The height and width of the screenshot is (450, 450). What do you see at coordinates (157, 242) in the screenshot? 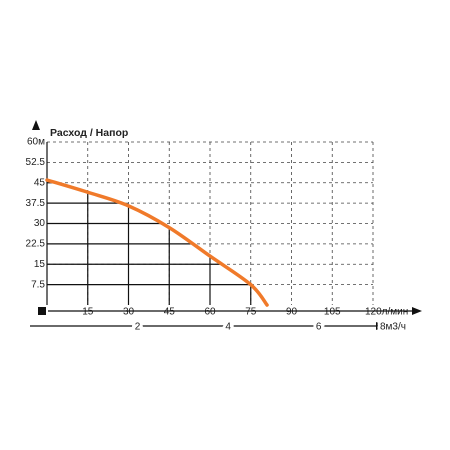
I see `pump-curve` at bounding box center [157, 242].